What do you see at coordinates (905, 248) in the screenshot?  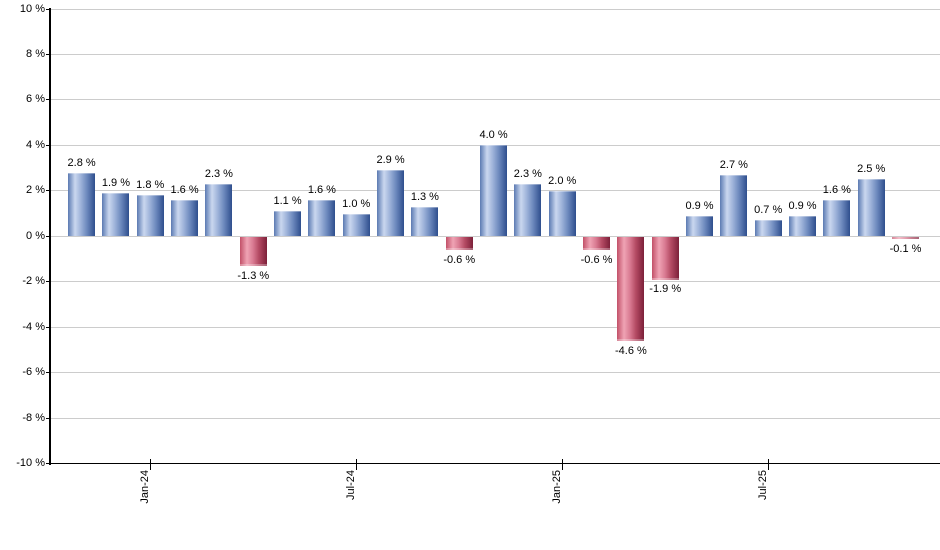 I see `bar-value-label: -0.1 %` at bounding box center [905, 248].